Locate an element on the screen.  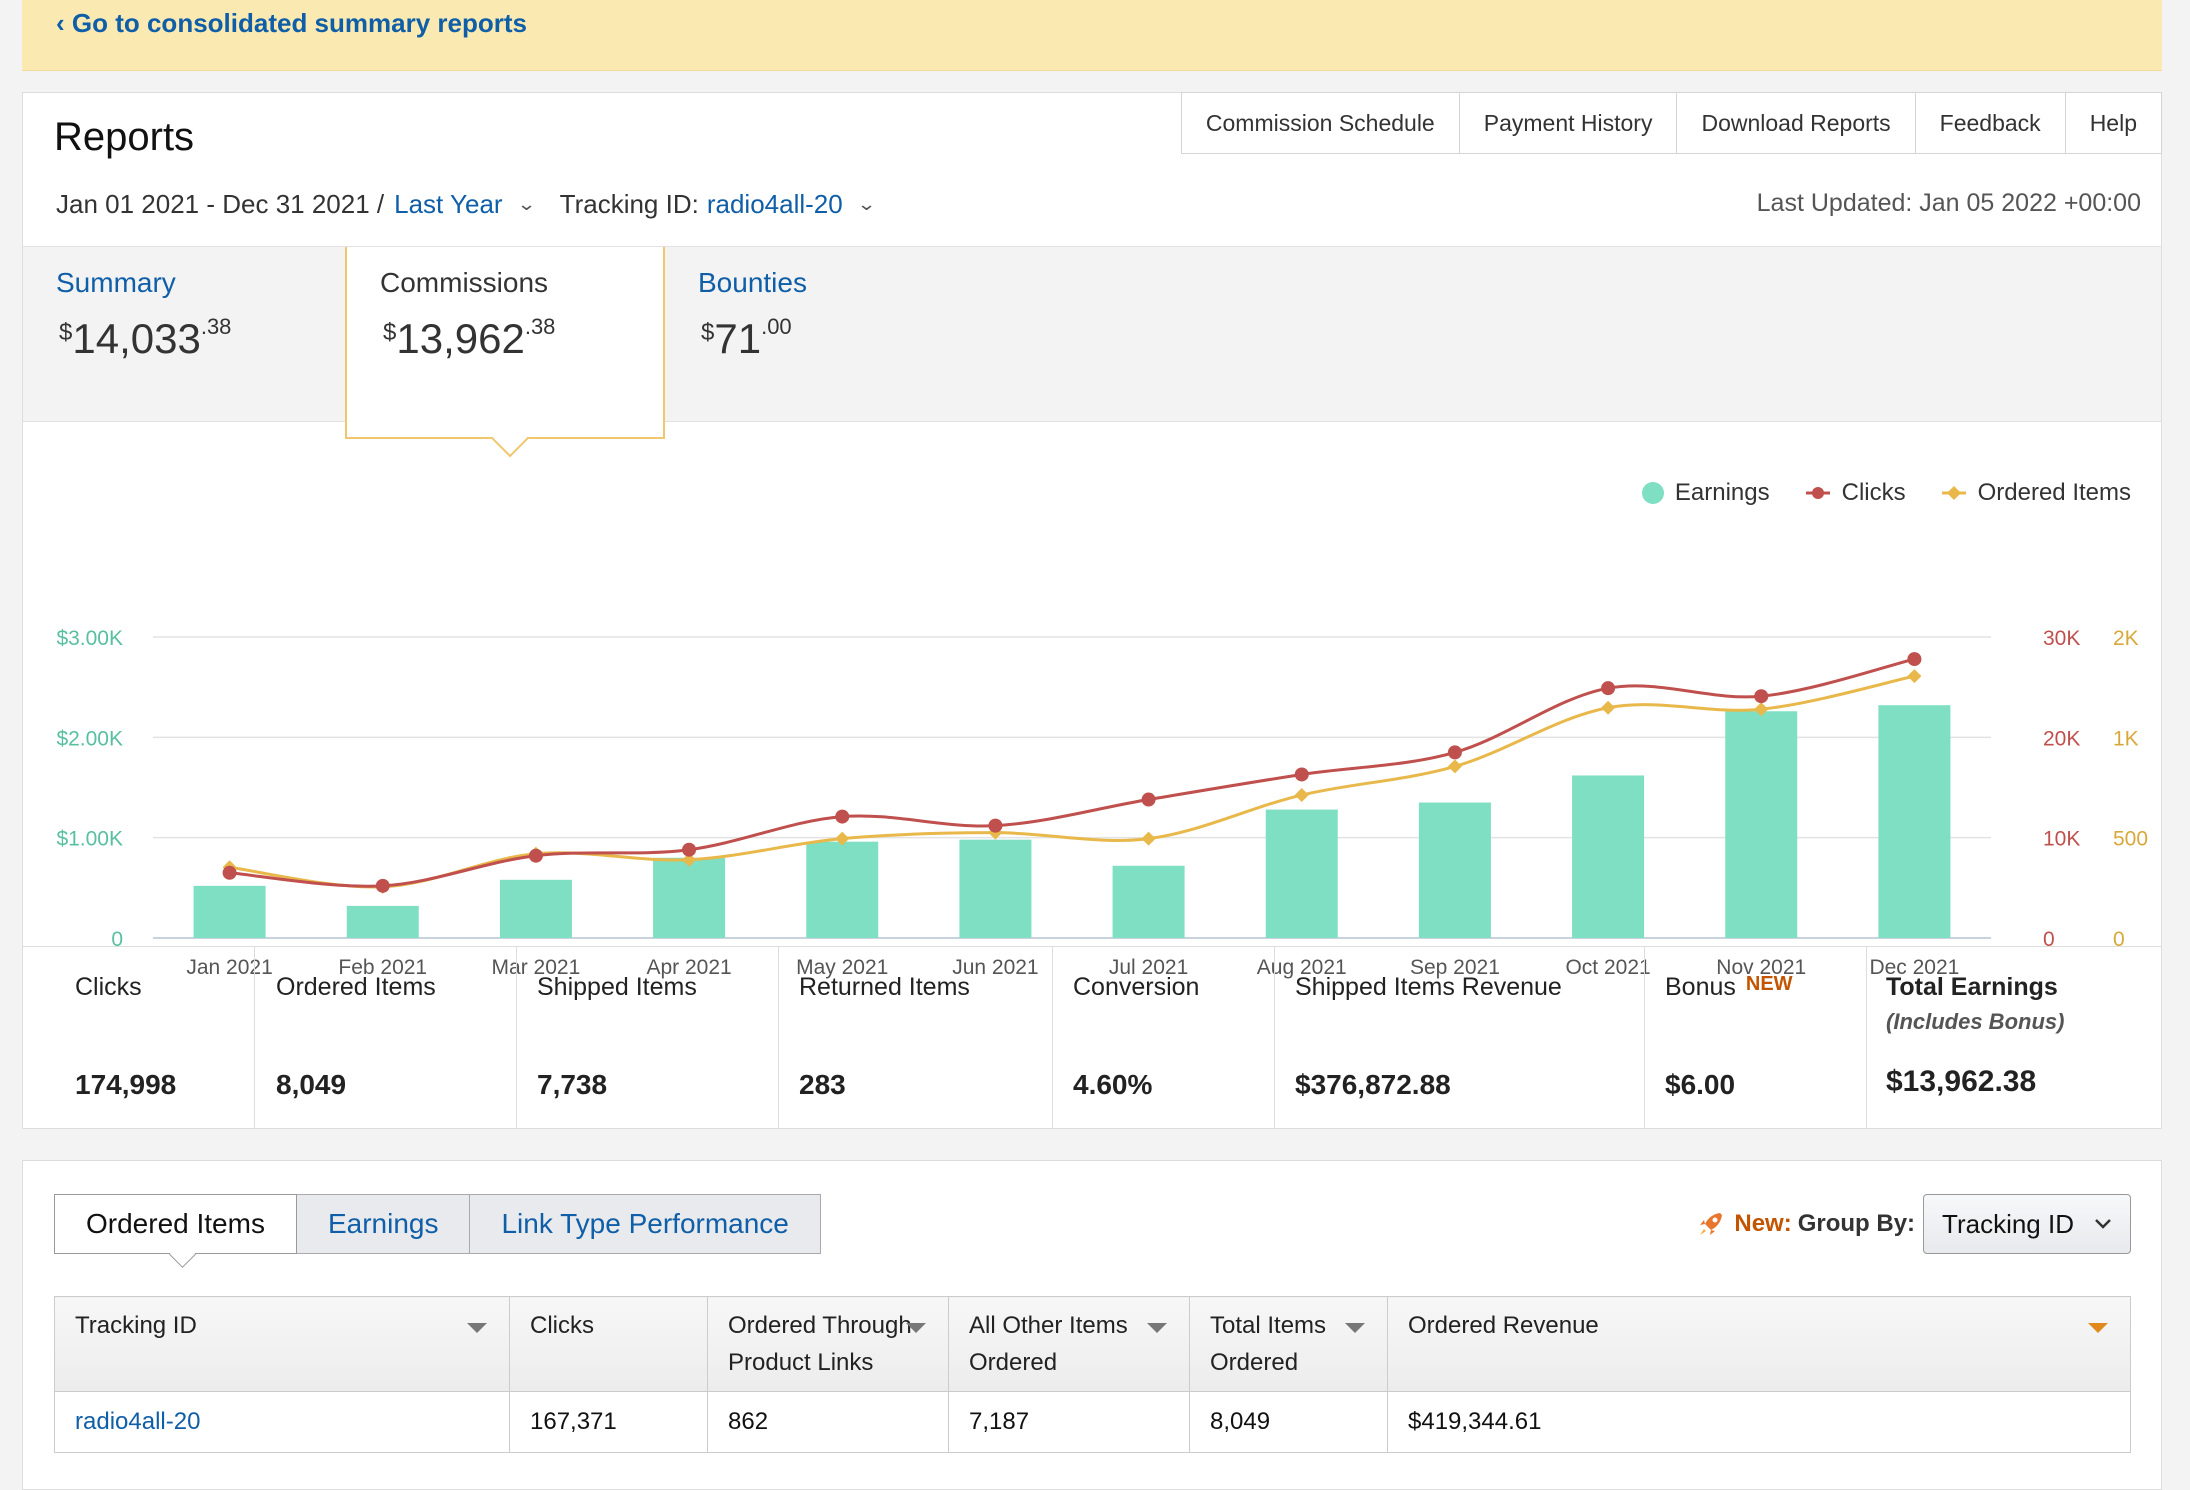
tab-bounties: Bounties $71.00 is located at coordinates (825, 342).